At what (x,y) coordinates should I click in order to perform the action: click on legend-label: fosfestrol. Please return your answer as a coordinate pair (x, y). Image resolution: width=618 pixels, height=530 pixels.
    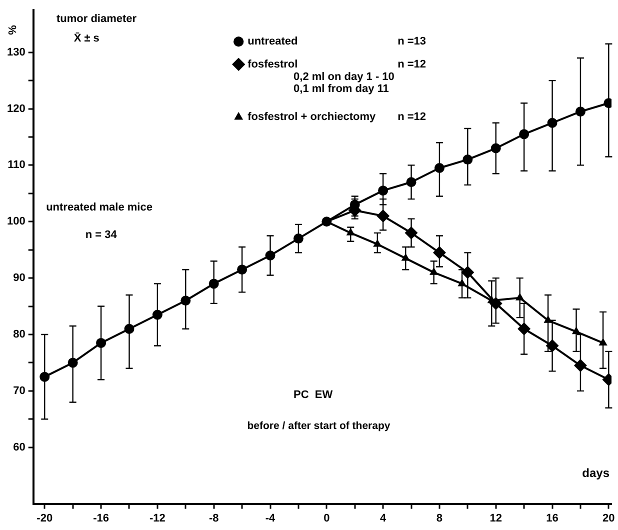
    Looking at the image, I should click on (273, 64).